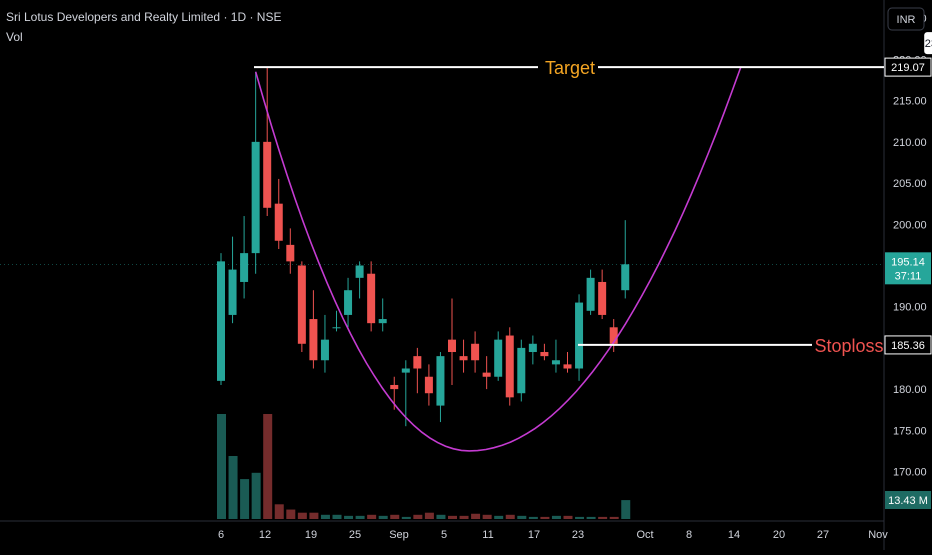 This screenshot has width=932, height=555. I want to click on stoploss-label: Stoploss, so click(848, 346).